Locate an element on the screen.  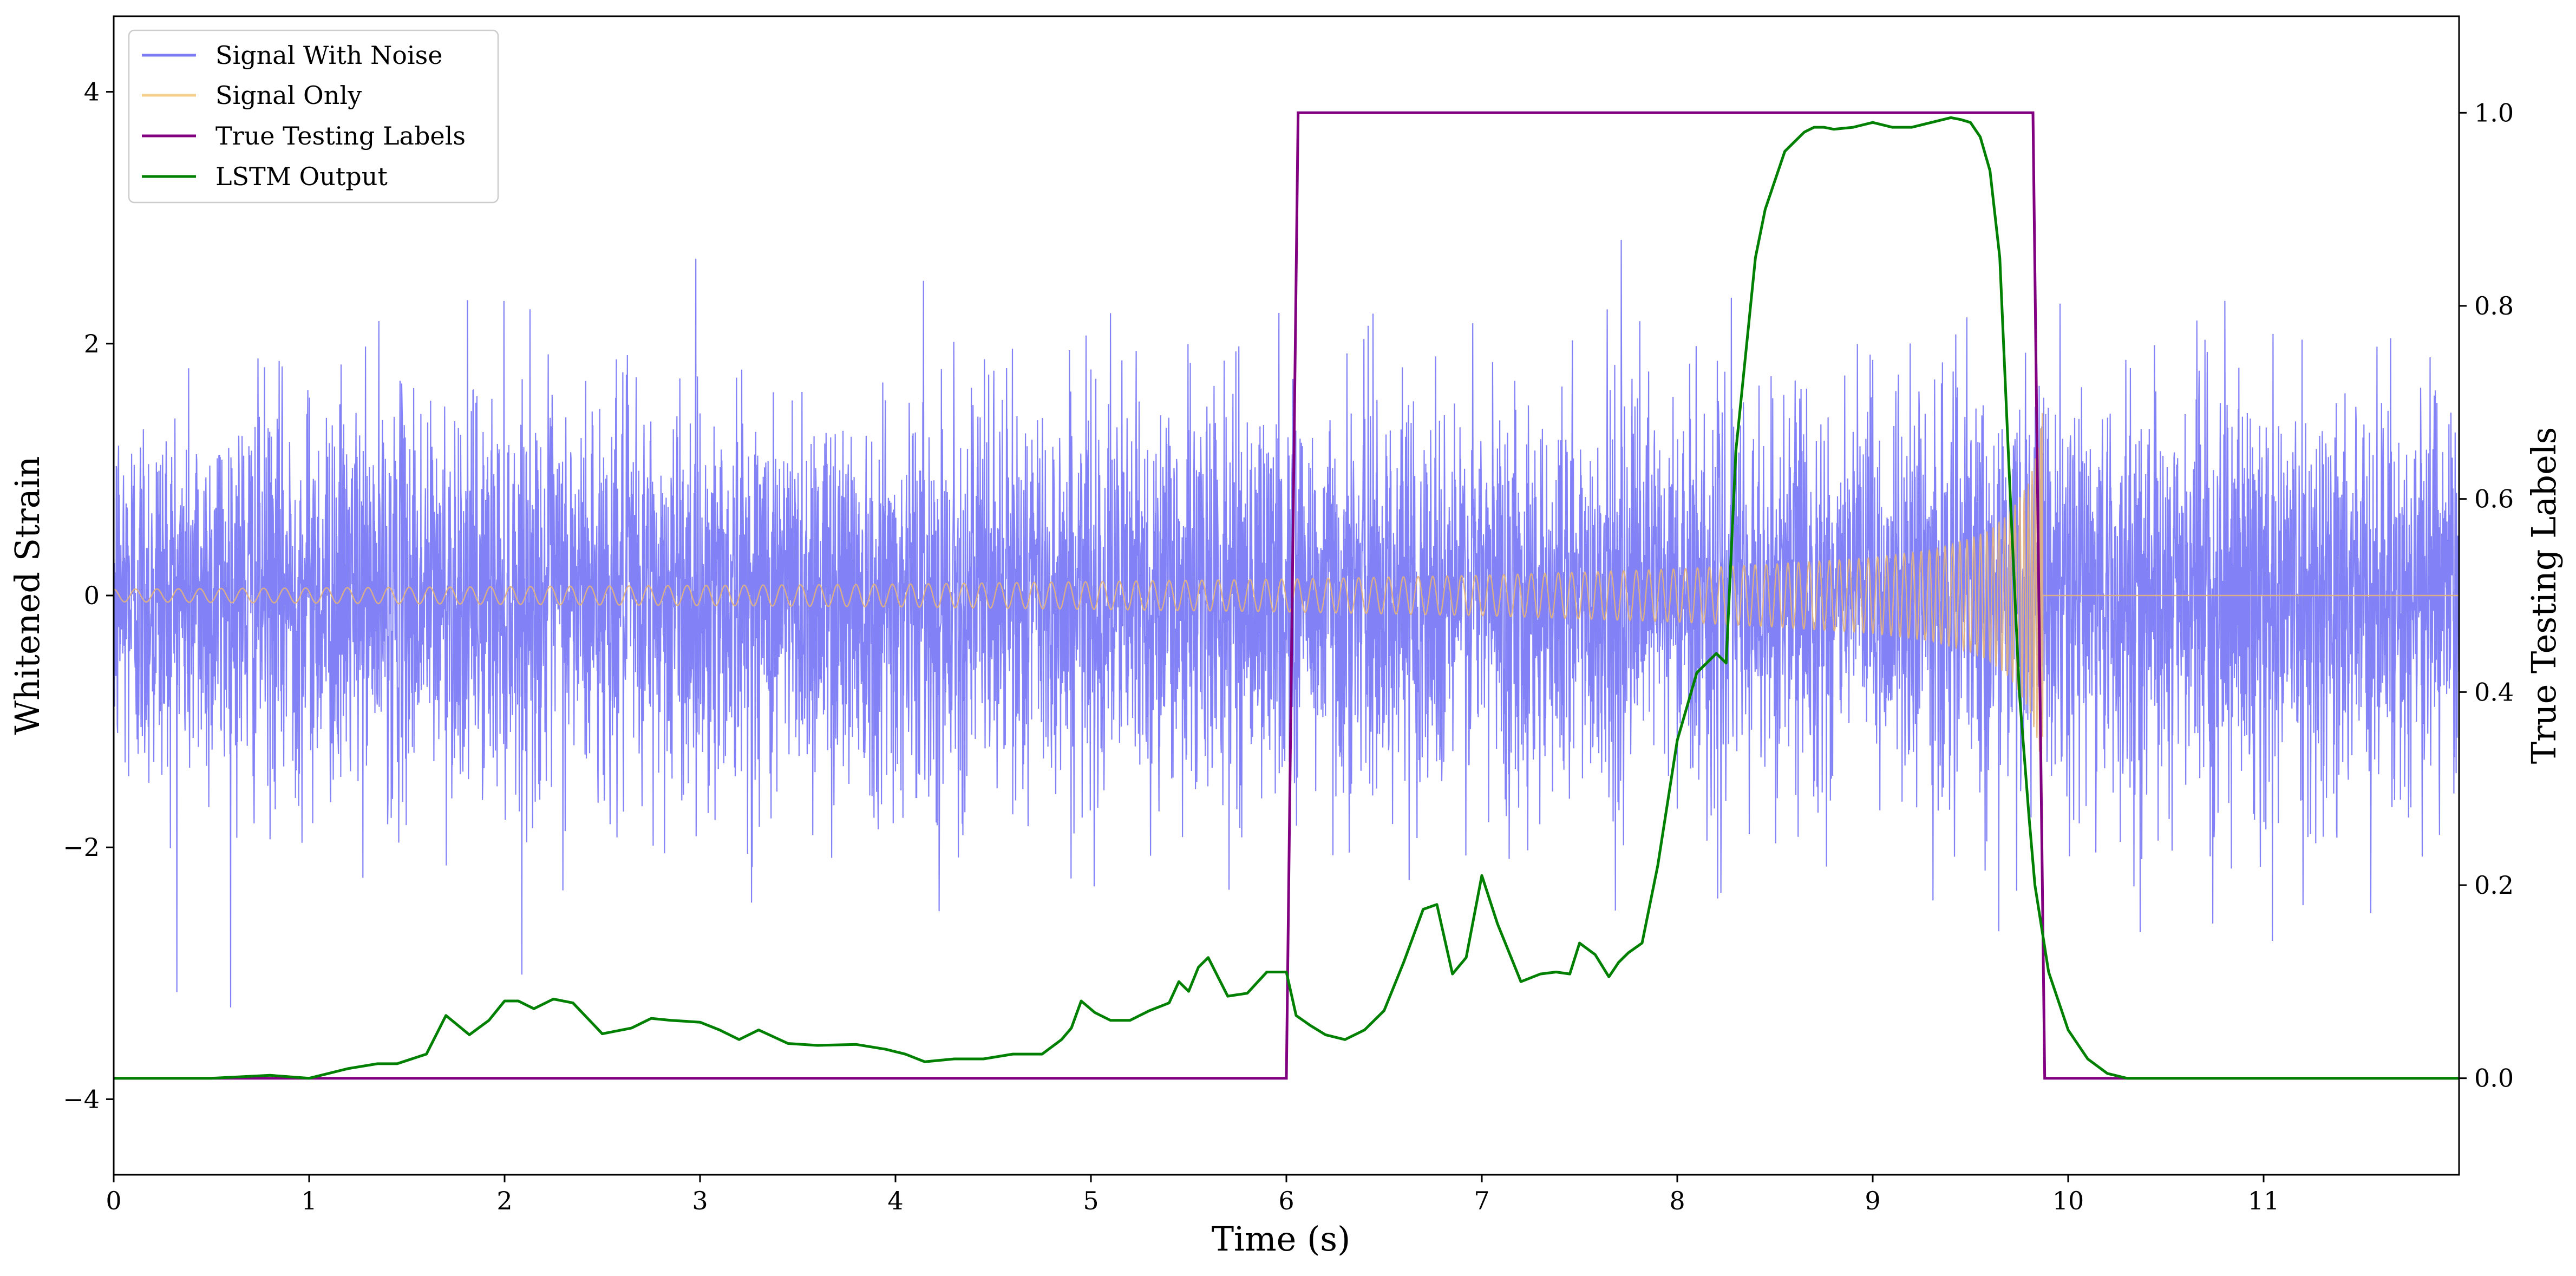
x-tick-label: 7 is located at coordinates (1481, 1200).